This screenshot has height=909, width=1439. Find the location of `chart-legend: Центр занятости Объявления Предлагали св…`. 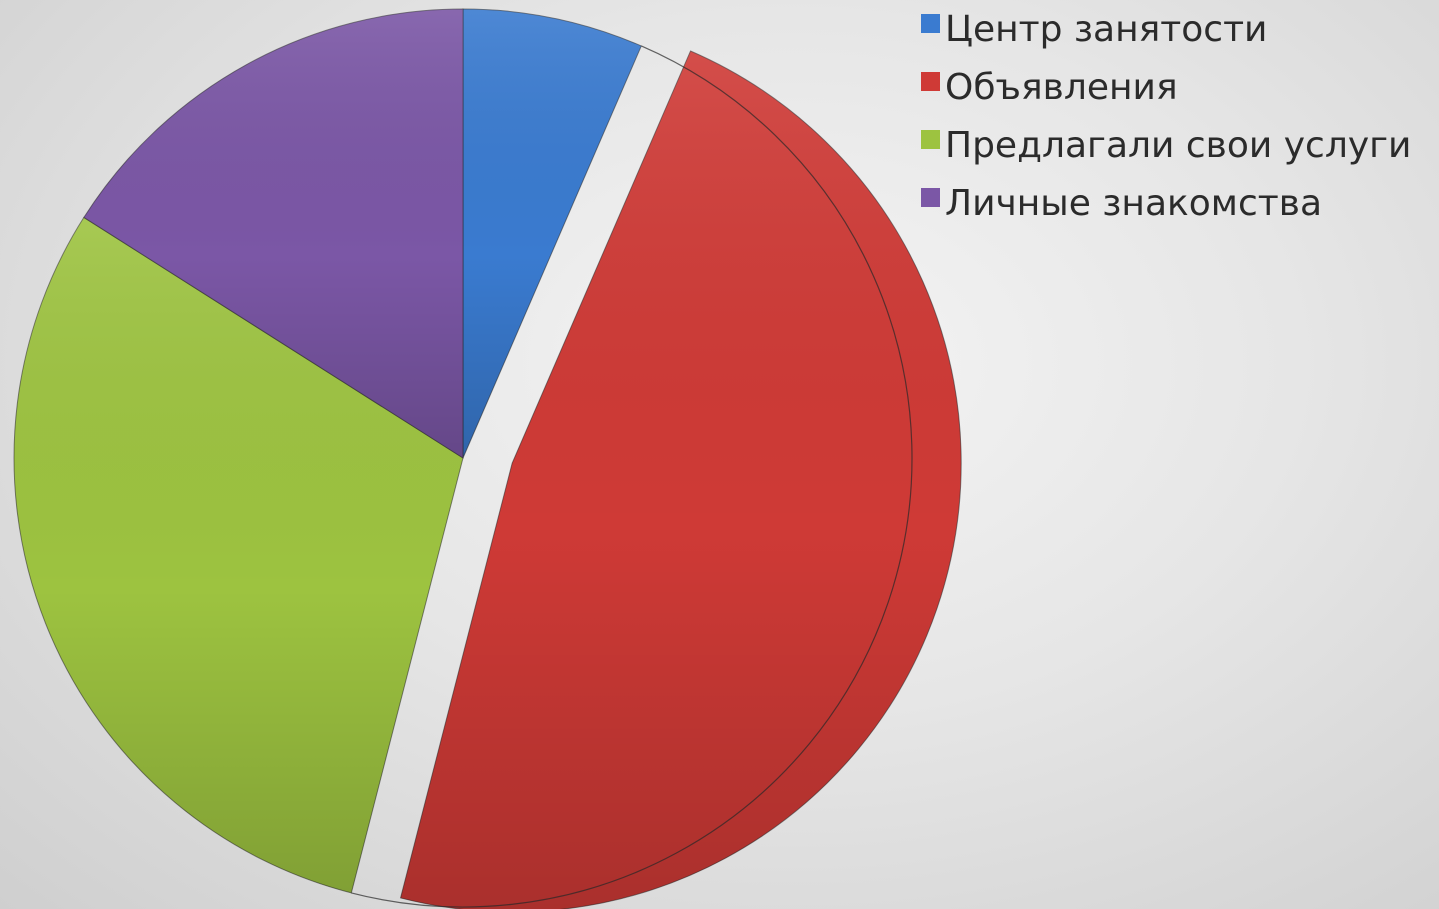

chart-legend: Центр занятости Объявления Предлагали св… is located at coordinates (1166, 116).